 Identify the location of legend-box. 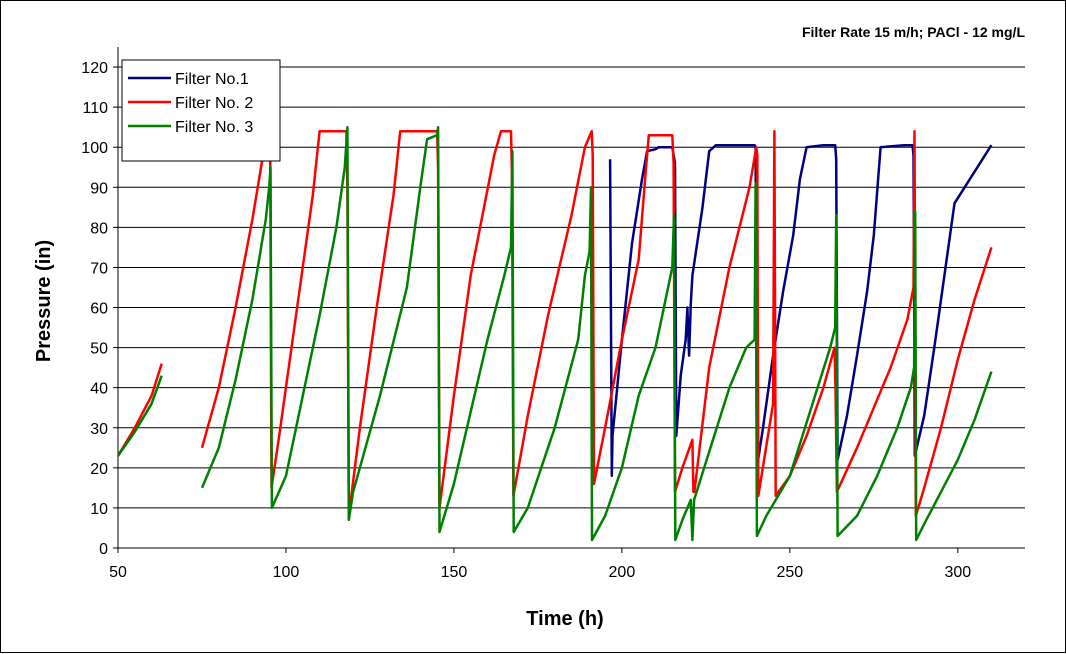
(201, 110).